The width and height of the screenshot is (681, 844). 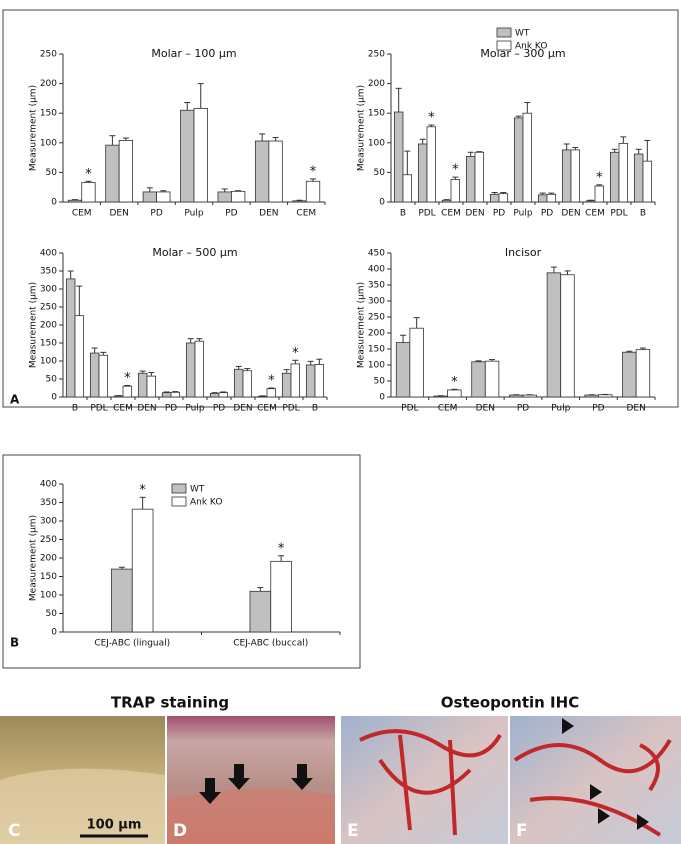 I want to click on chart-title: Incisor, so click(x=523, y=252).